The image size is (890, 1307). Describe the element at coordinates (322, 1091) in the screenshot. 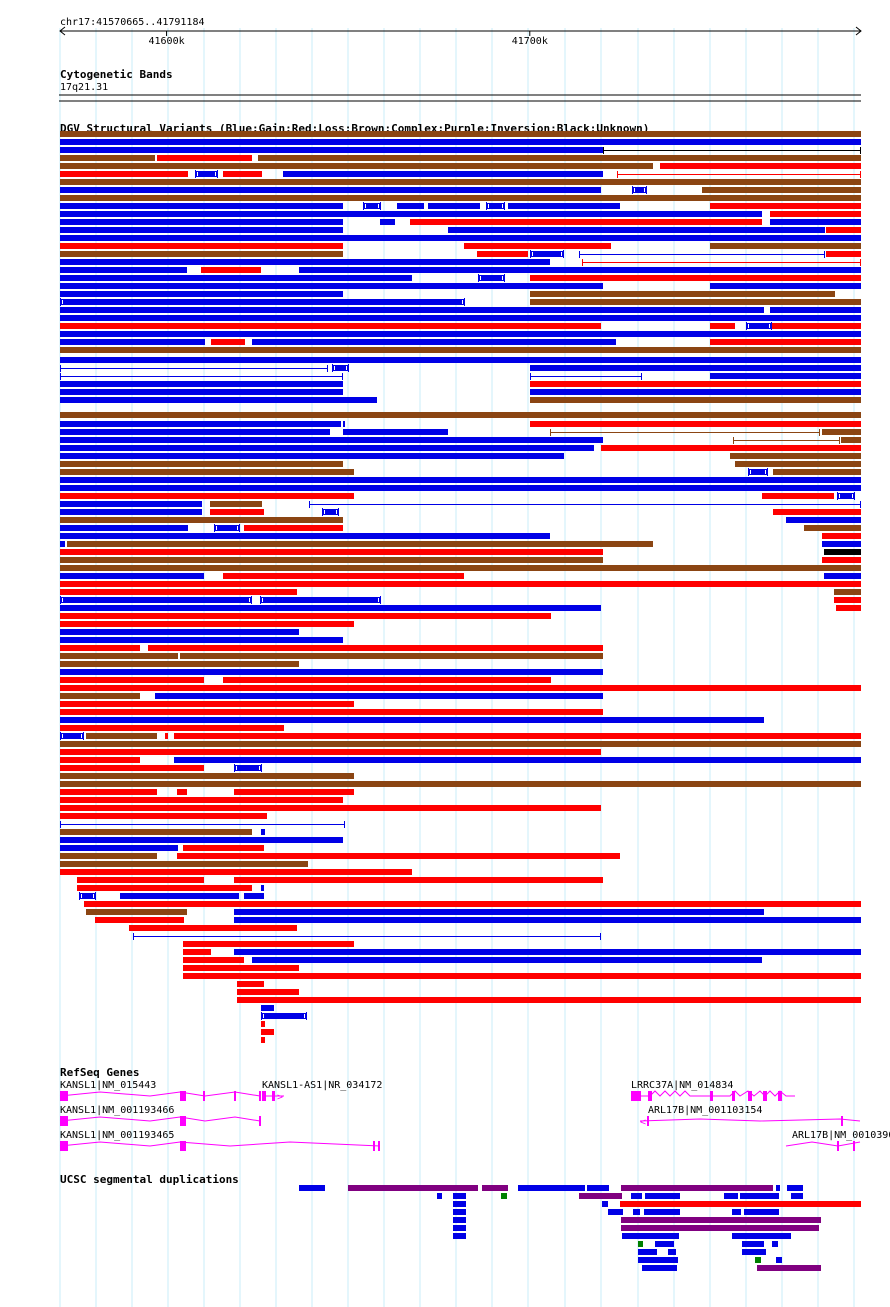

I see `refseq-gene-kansl1-as1: KANSL1-AS1|NR_034172 >` at that location.